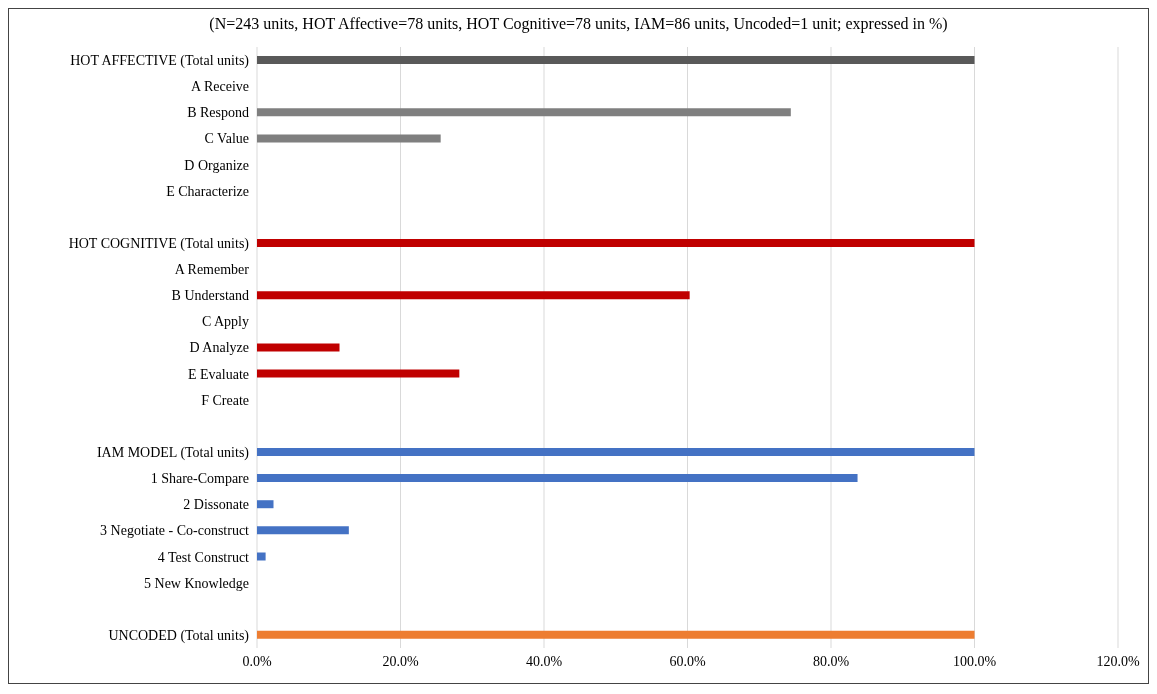 The height and width of the screenshot is (694, 1157). Describe the element at coordinates (257, 661) in the screenshot. I see `x-tick-label: 0.0%` at that location.